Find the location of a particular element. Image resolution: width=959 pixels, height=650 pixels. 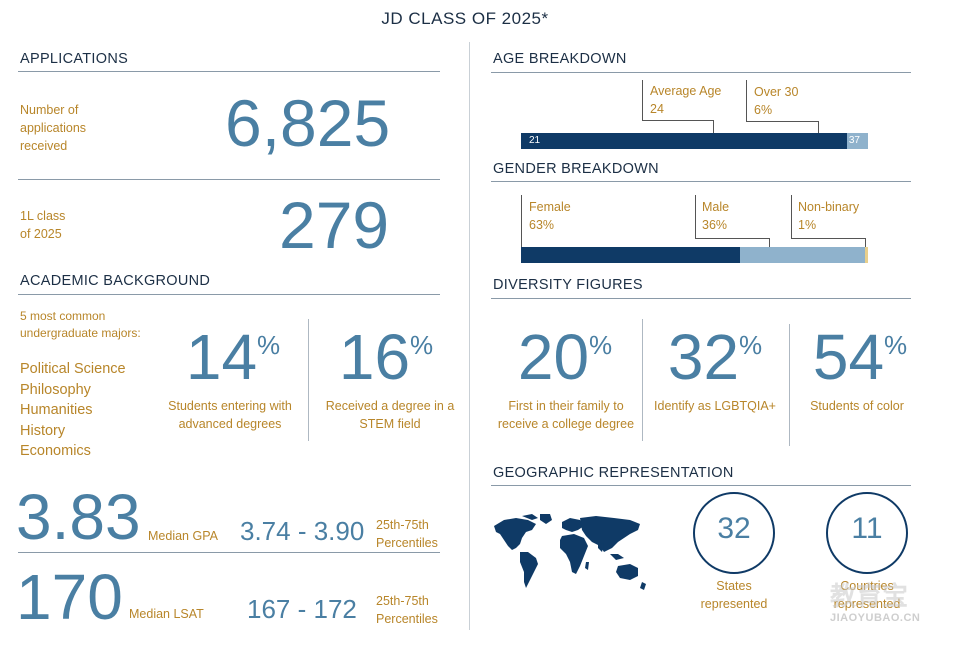

nonbinary-connector is located at coordinates (828, 238).